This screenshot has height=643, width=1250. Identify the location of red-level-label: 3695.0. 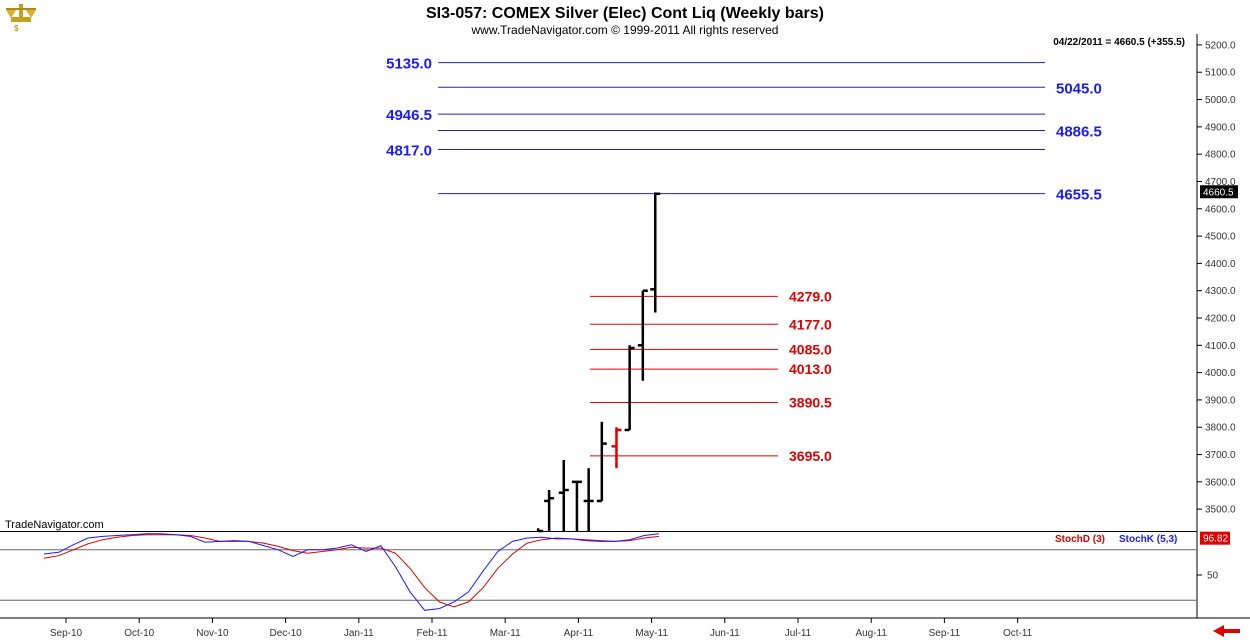
(810, 456).